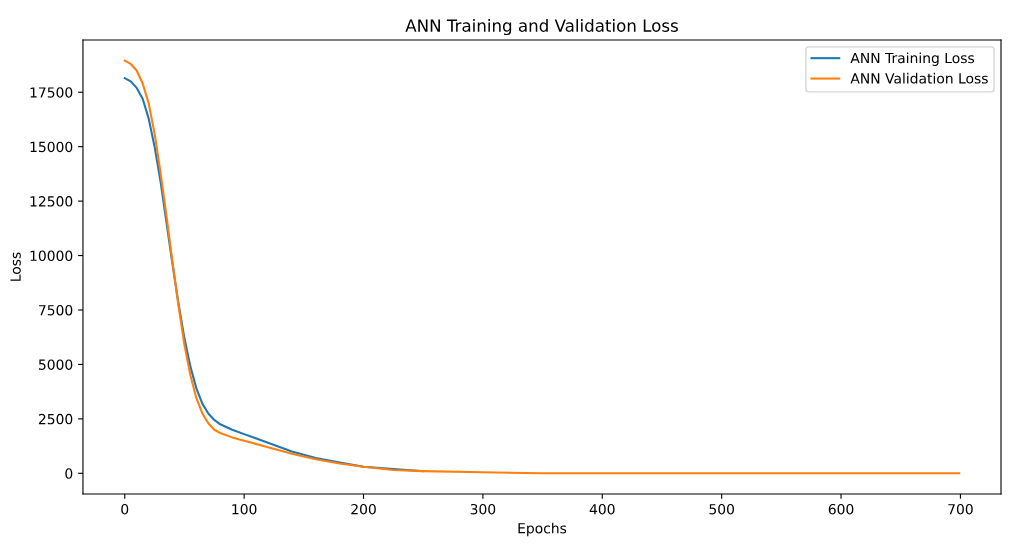  Describe the element at coordinates (602, 509) in the screenshot. I see `x-tick-label: 400` at that location.